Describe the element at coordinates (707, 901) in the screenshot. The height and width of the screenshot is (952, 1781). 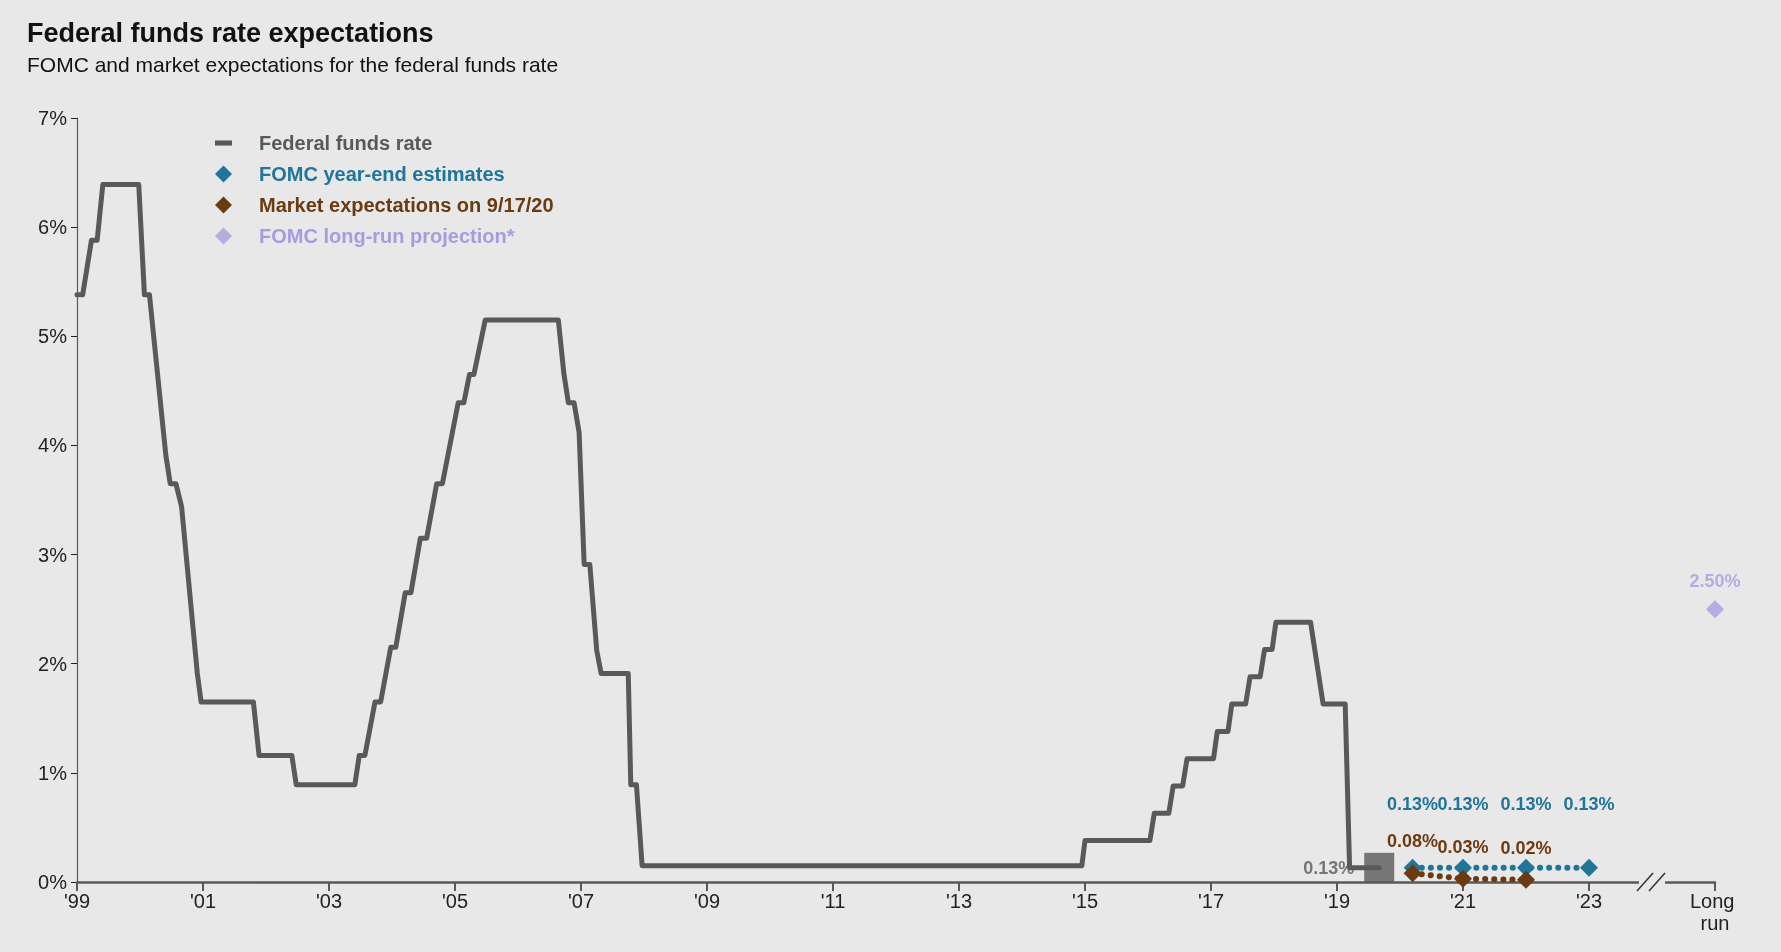
I see `x-tick-label: '09` at that location.